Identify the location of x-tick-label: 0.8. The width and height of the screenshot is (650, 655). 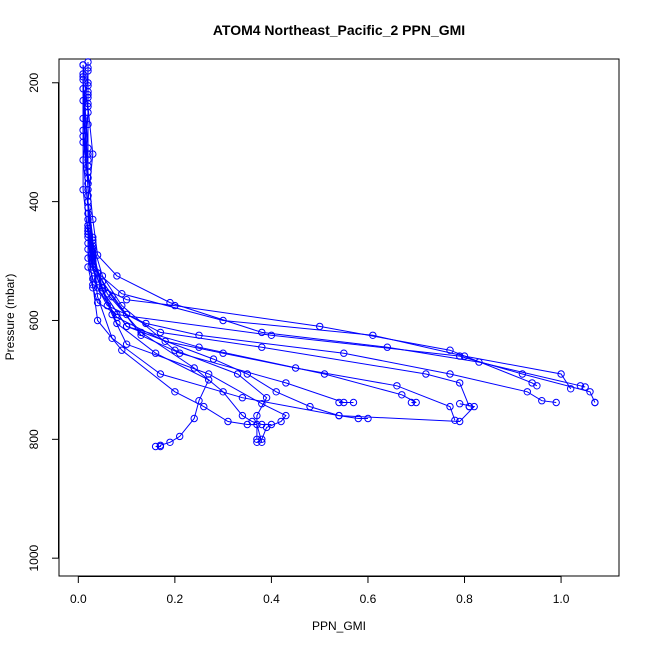
(464, 599).